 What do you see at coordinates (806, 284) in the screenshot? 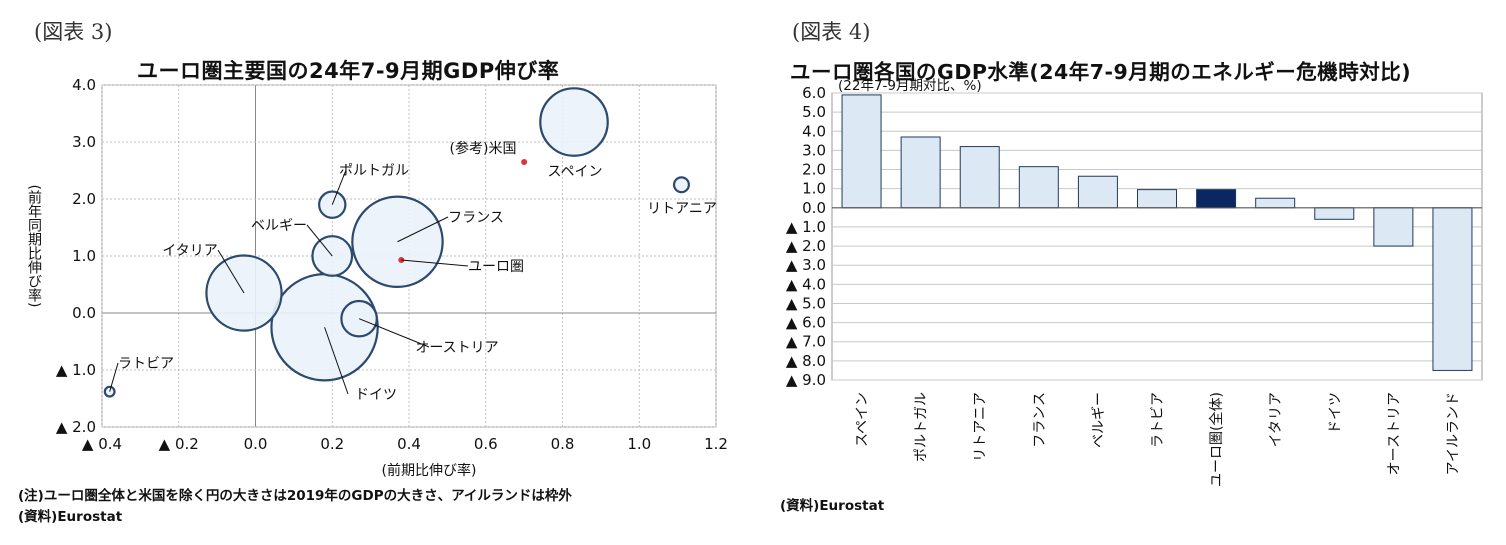
I see `y-tick-label: ▲ 4.0` at bounding box center [806, 284].